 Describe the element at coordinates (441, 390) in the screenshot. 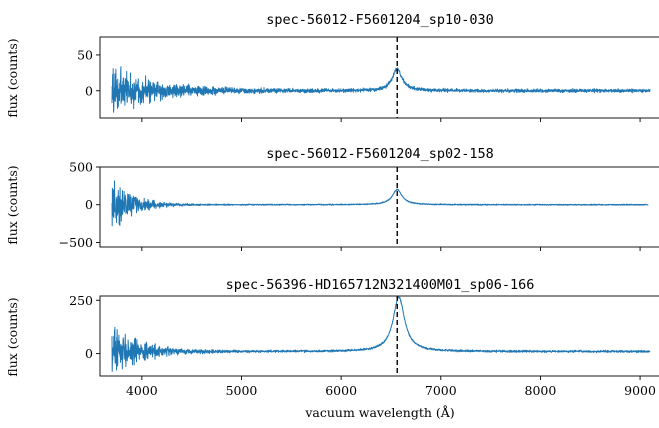

I see `xtick-label: 7000` at that location.